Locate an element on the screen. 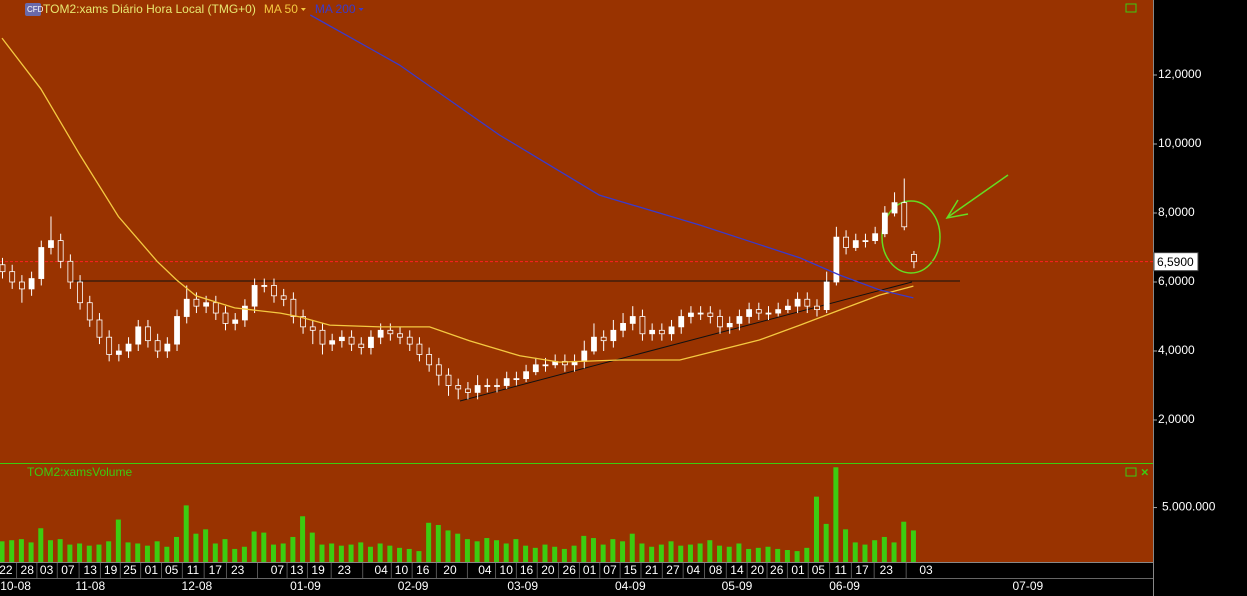 Image resolution: width=1247 pixels, height=596 pixels. y-tick-label: 2,0000 is located at coordinates (1176, 419).